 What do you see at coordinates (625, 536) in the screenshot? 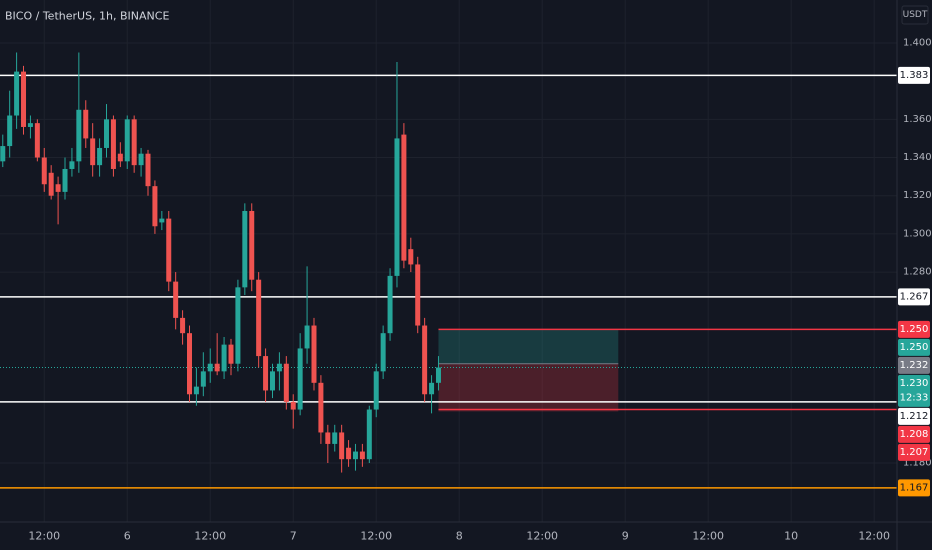
I see `x-tick-label: 9` at bounding box center [625, 536].